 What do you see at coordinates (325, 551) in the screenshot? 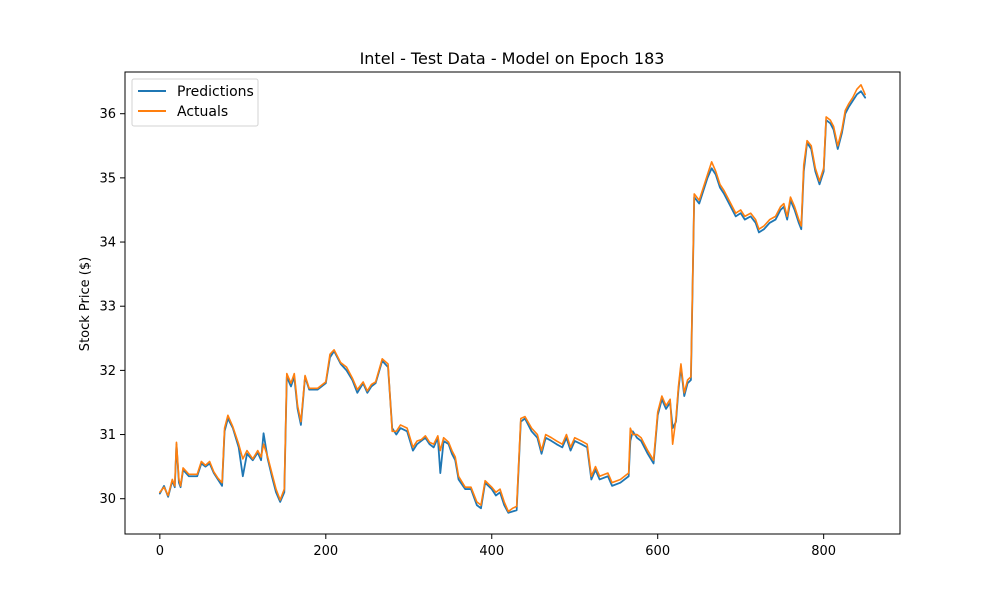
I see `x-tick-label-200: 200` at bounding box center [325, 551].